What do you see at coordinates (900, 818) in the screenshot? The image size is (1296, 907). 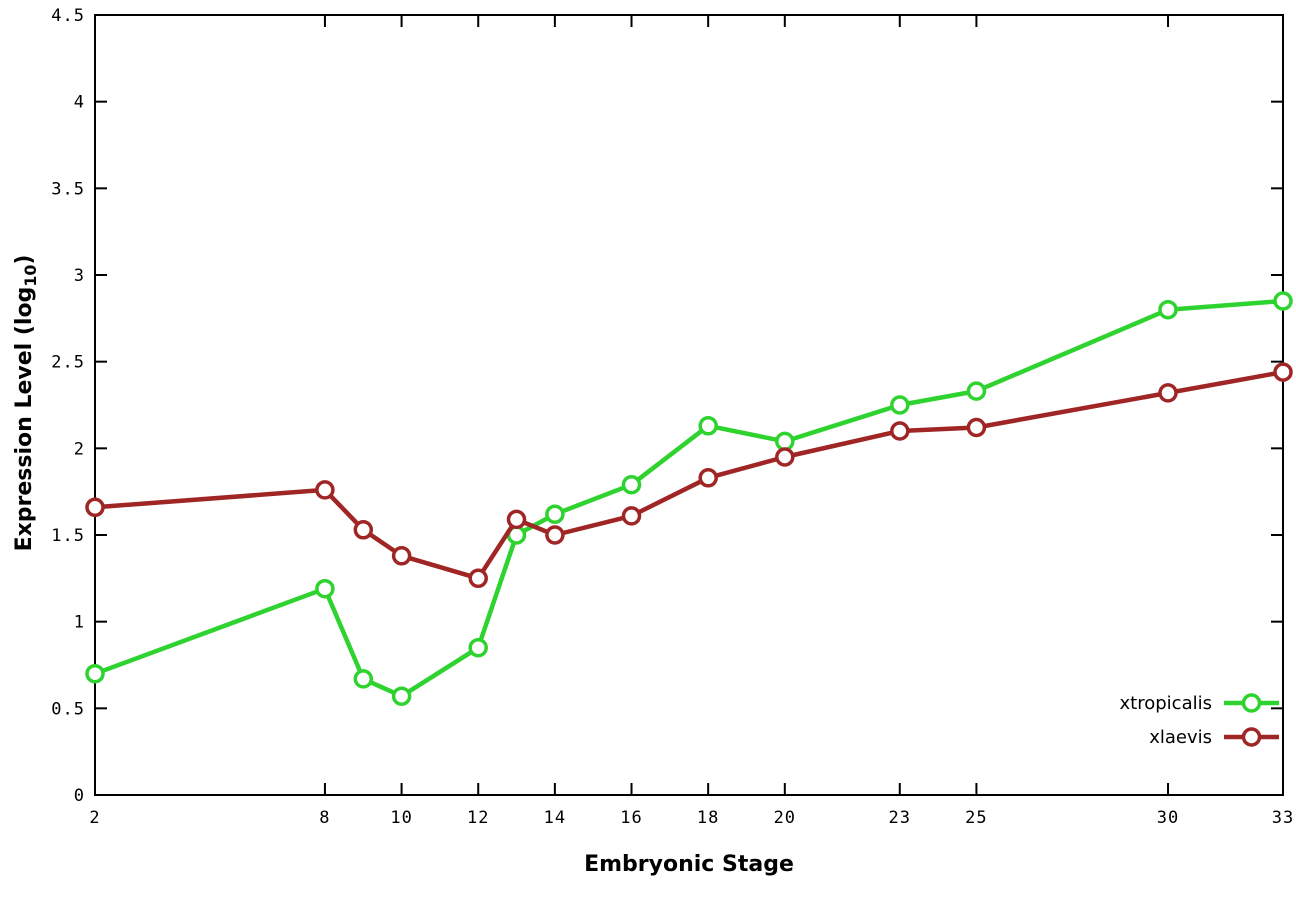 I see `x-tick-label: 23` at bounding box center [900, 818].